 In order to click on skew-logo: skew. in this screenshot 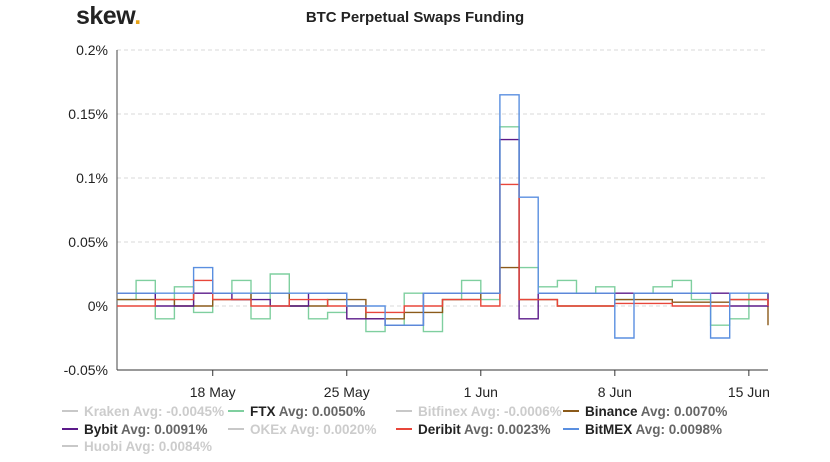, I will do `click(108, 16)`.